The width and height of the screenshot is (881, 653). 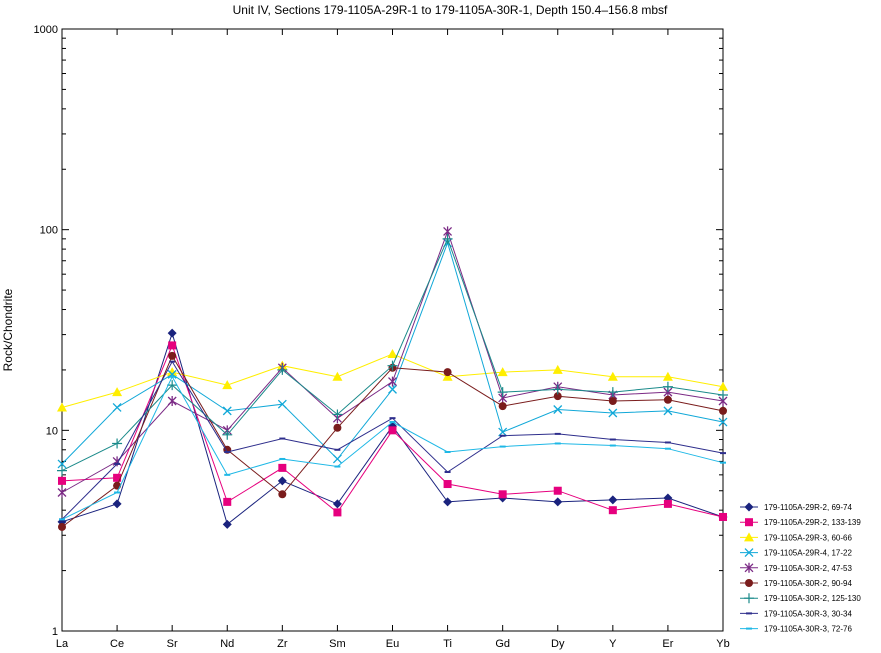 What do you see at coordinates (808, 537) in the screenshot?
I see `legend-label: 179-1105A-29R-3, 60-66` at bounding box center [808, 537].